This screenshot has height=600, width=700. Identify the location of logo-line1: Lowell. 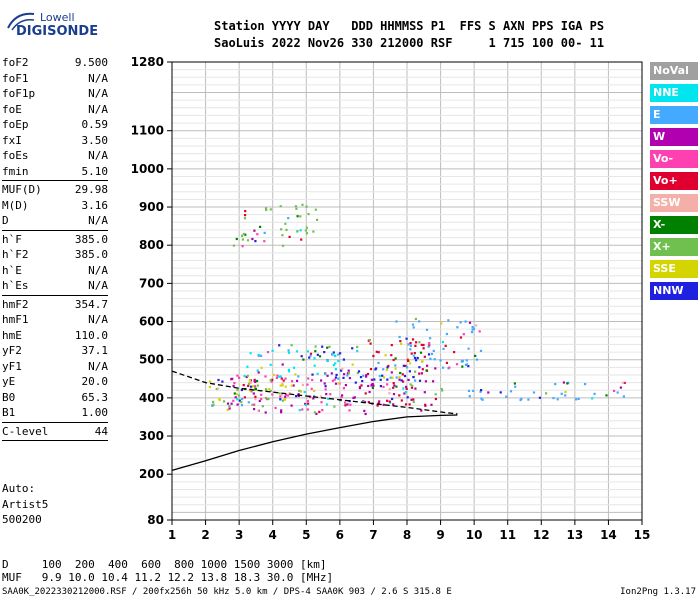
(57, 17).